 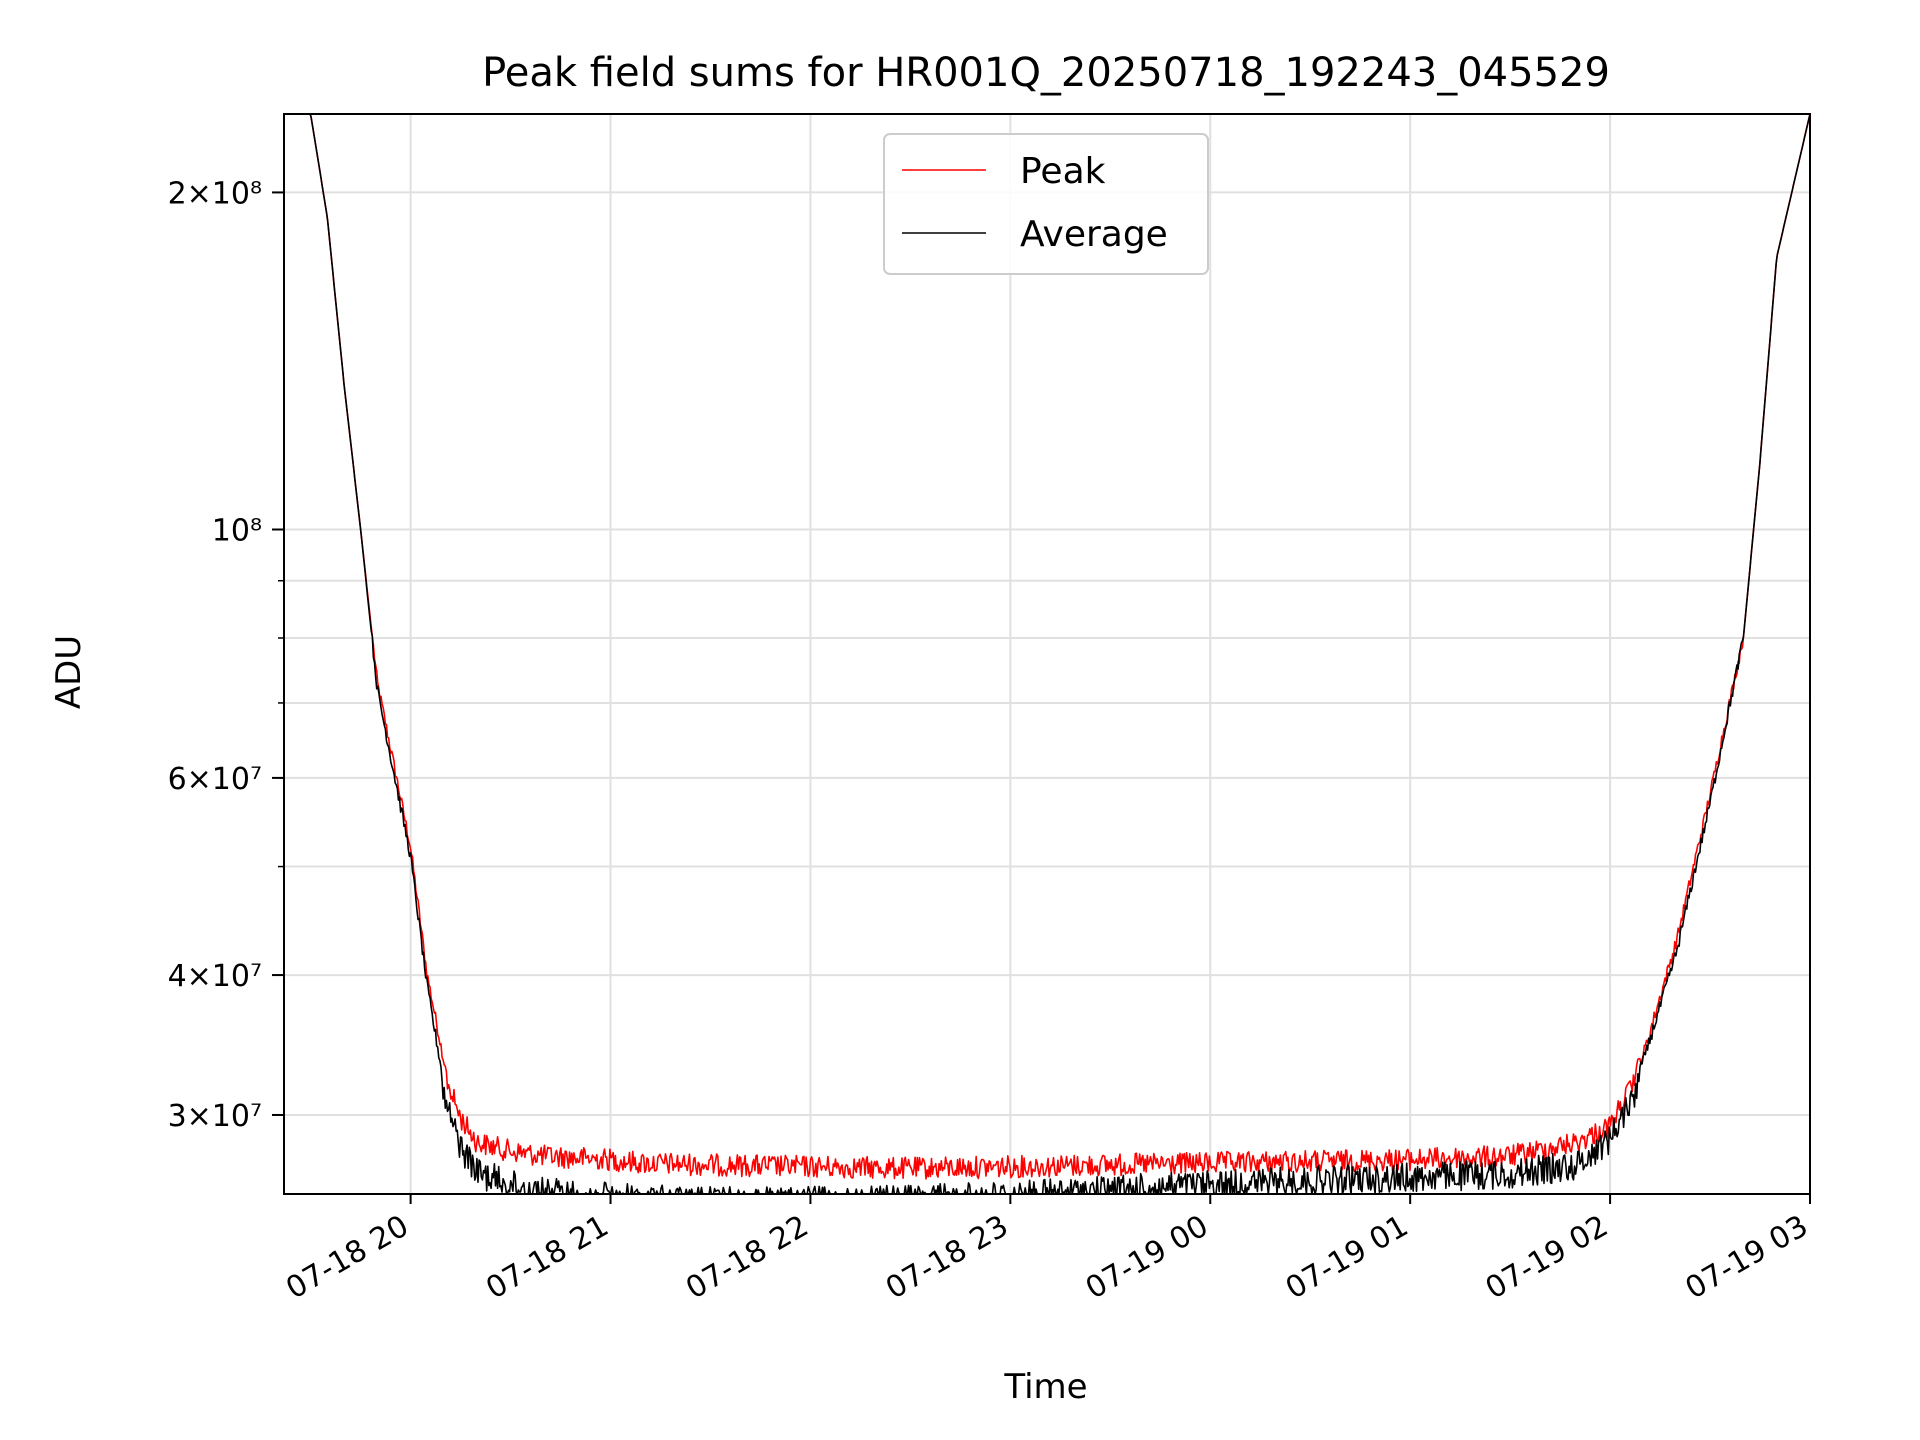 What do you see at coordinates (69, 672) in the screenshot?
I see `y-axis-label: ADU` at bounding box center [69, 672].